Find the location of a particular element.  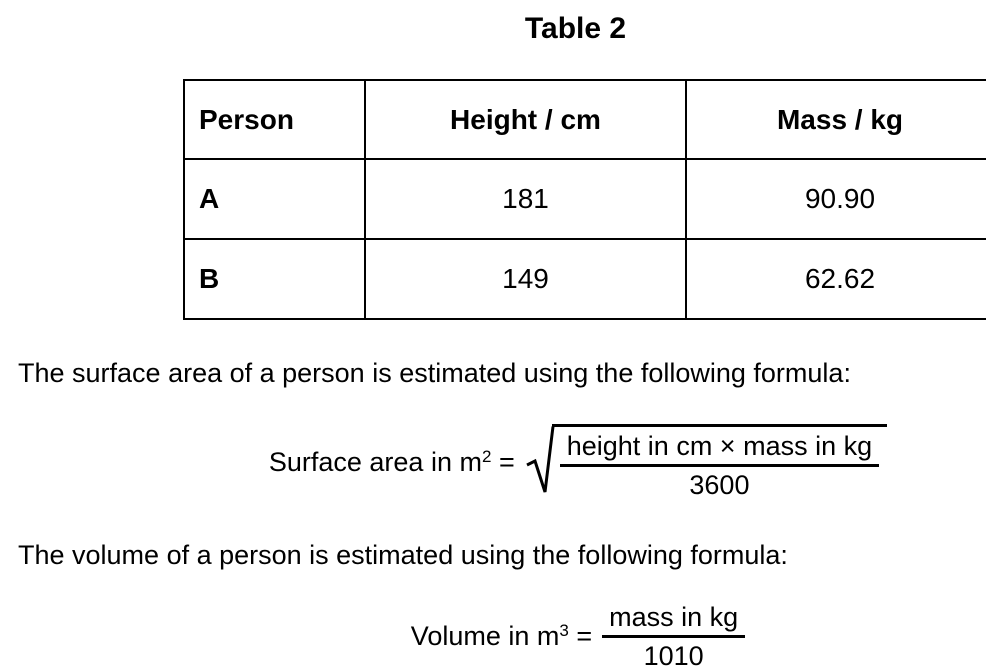

header-height: Height / cm is located at coordinates (525, 119).